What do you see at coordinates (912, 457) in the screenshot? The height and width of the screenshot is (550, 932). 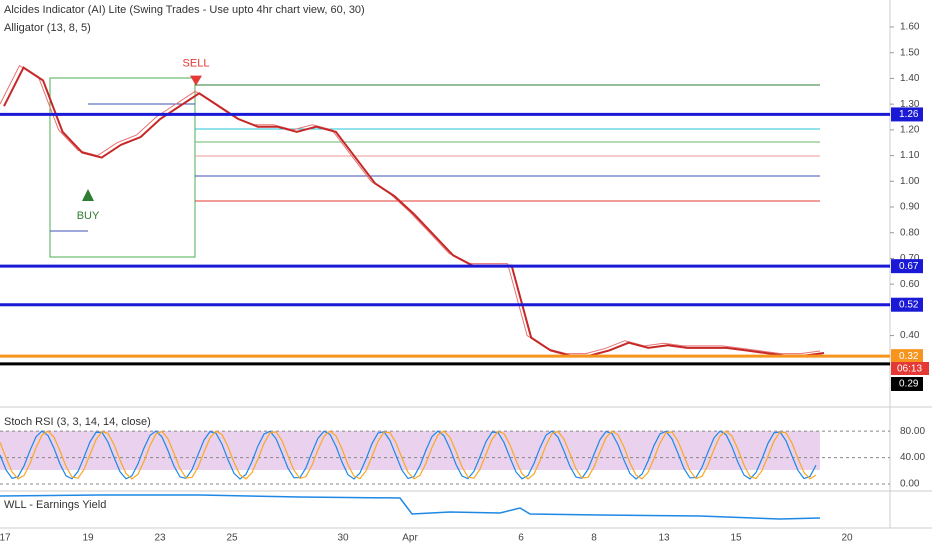 I see `stoch-tick-label: 40.00` at bounding box center [912, 457].